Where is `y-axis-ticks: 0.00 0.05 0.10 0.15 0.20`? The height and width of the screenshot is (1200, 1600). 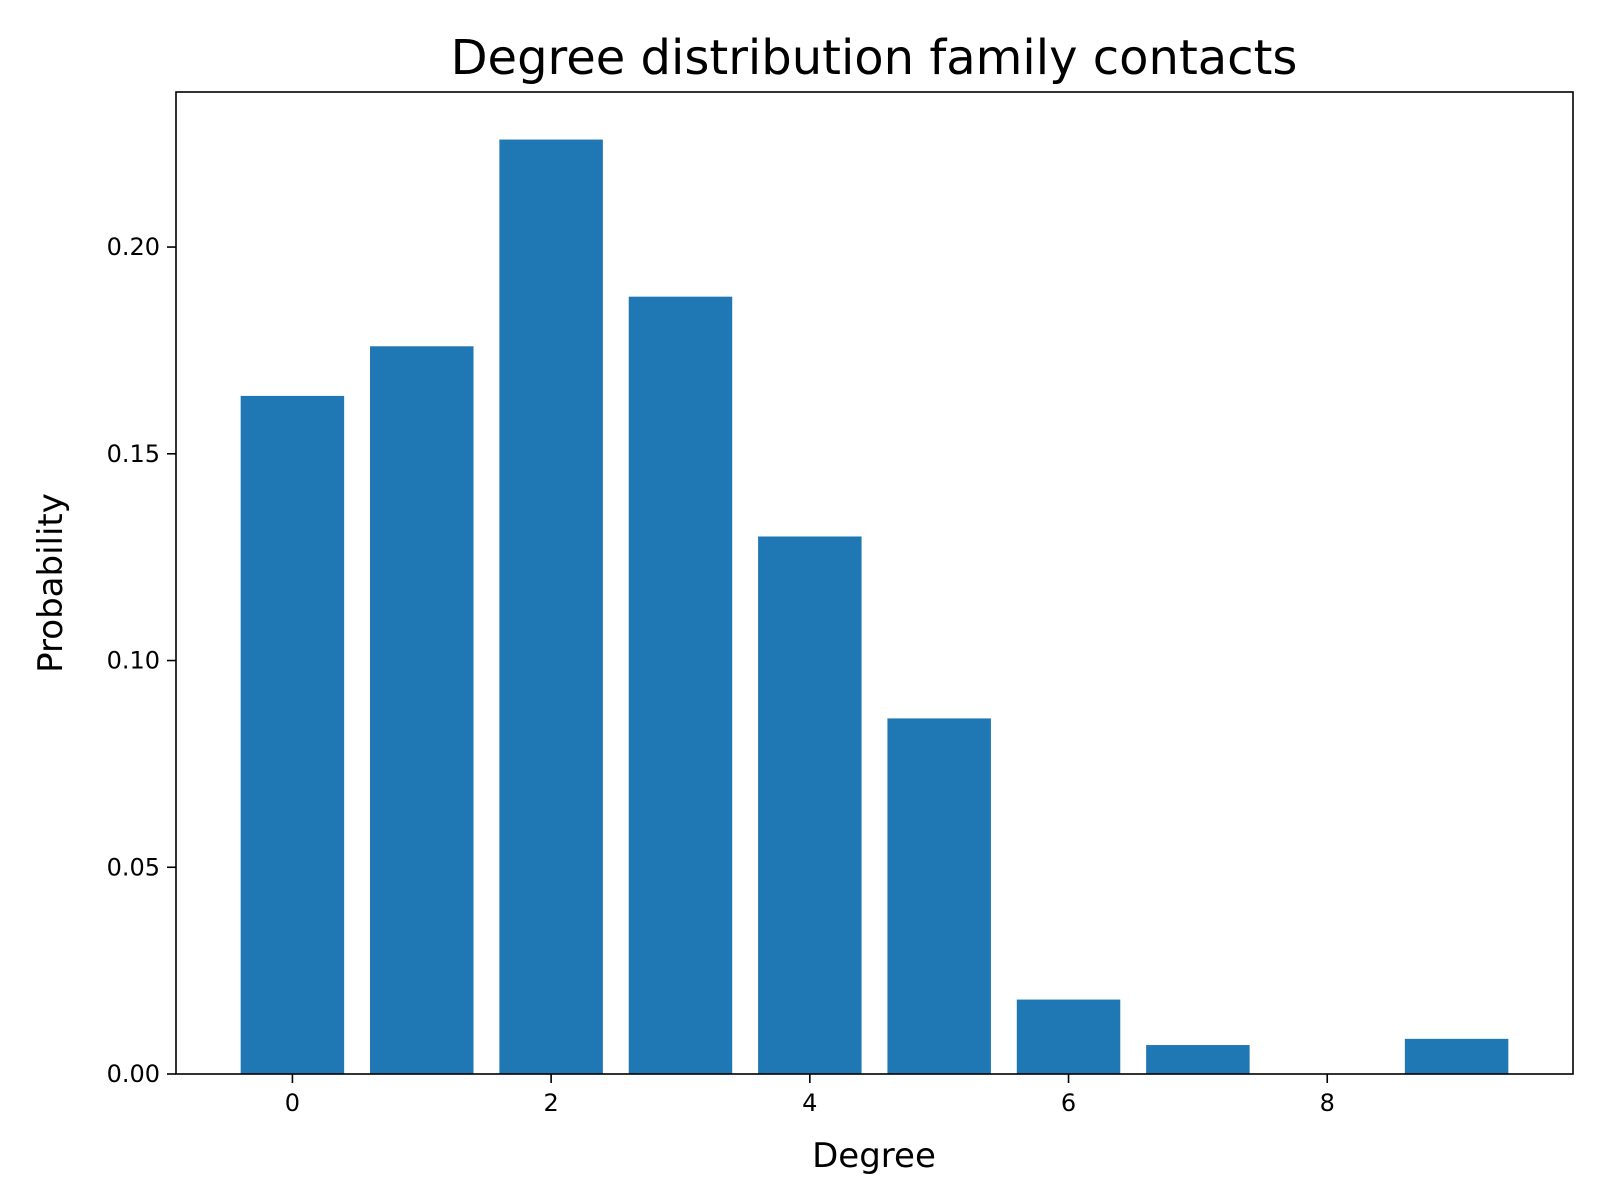 y-axis-ticks: 0.00 0.05 0.10 0.15 0.20 is located at coordinates (141, 660).